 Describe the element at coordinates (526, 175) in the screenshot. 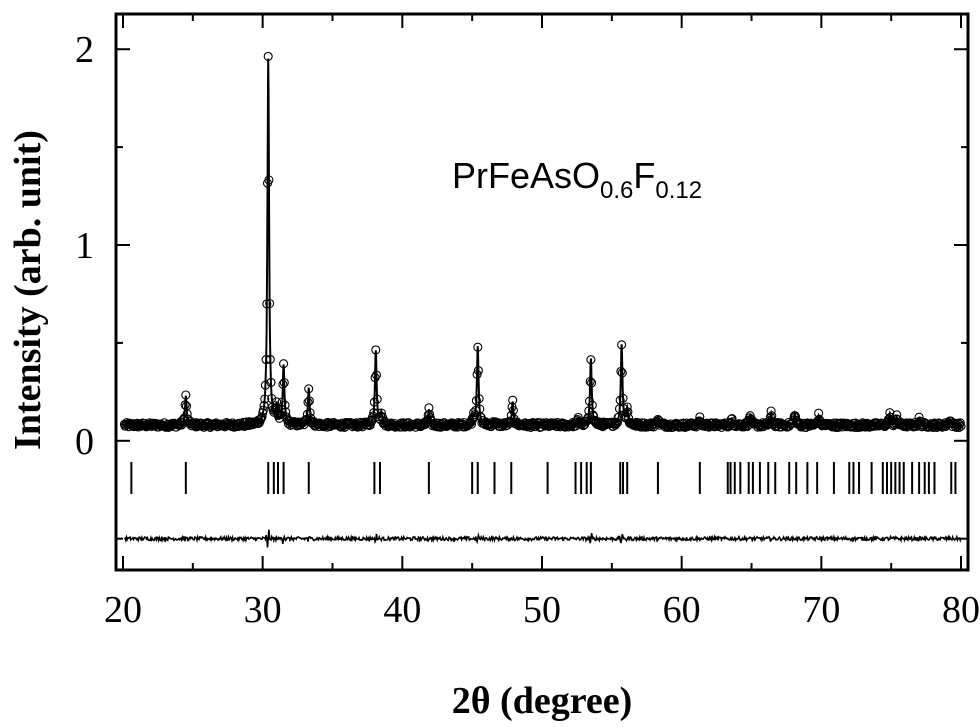

I see `compound-label-main: PrFeAsO` at that location.